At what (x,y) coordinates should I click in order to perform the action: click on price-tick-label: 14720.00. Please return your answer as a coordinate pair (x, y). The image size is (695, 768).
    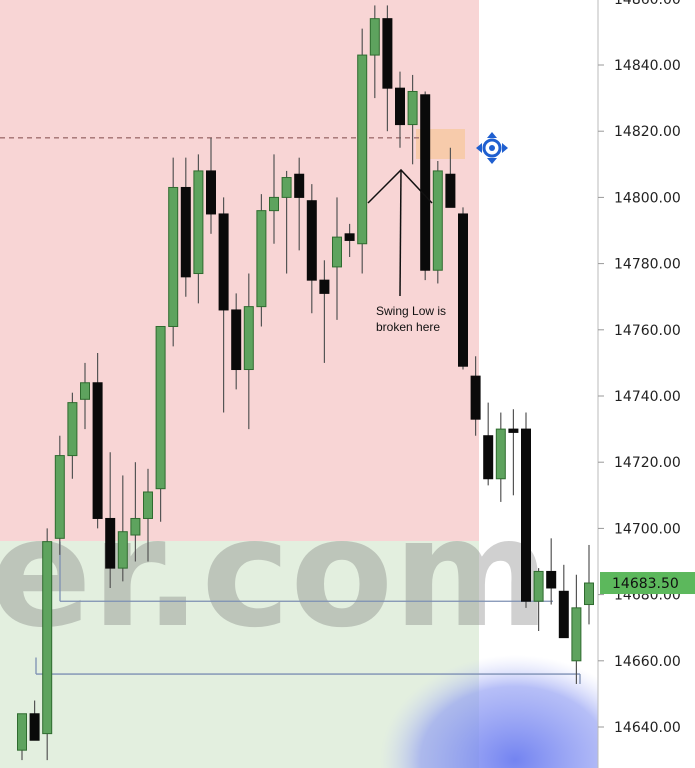
    Looking at the image, I should click on (647, 463).